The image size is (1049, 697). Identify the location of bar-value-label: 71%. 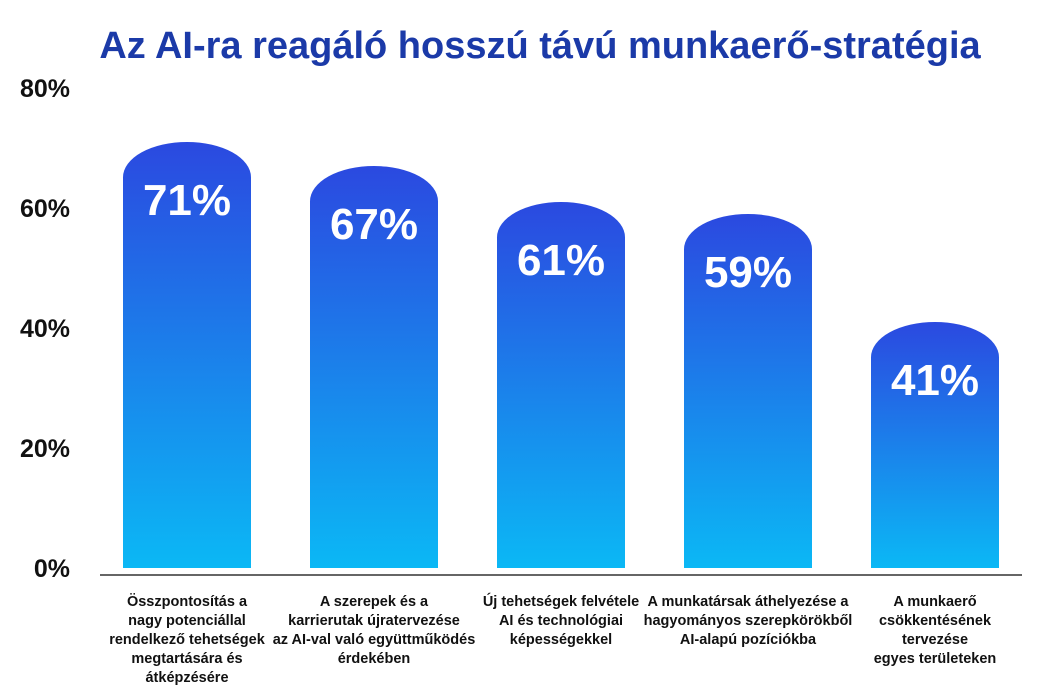
(187, 200).